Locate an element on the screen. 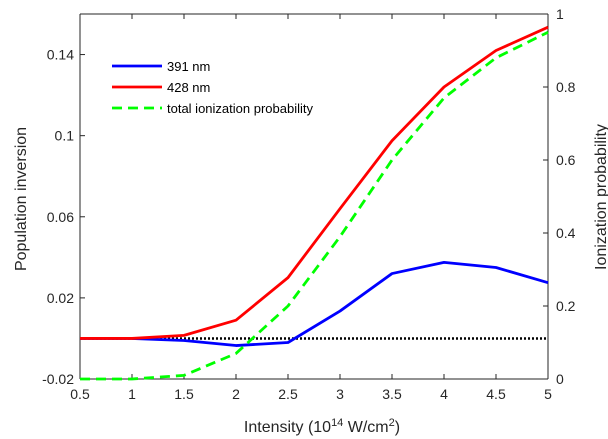  y-axis-left-label: Population inversion is located at coordinates (21, 199).